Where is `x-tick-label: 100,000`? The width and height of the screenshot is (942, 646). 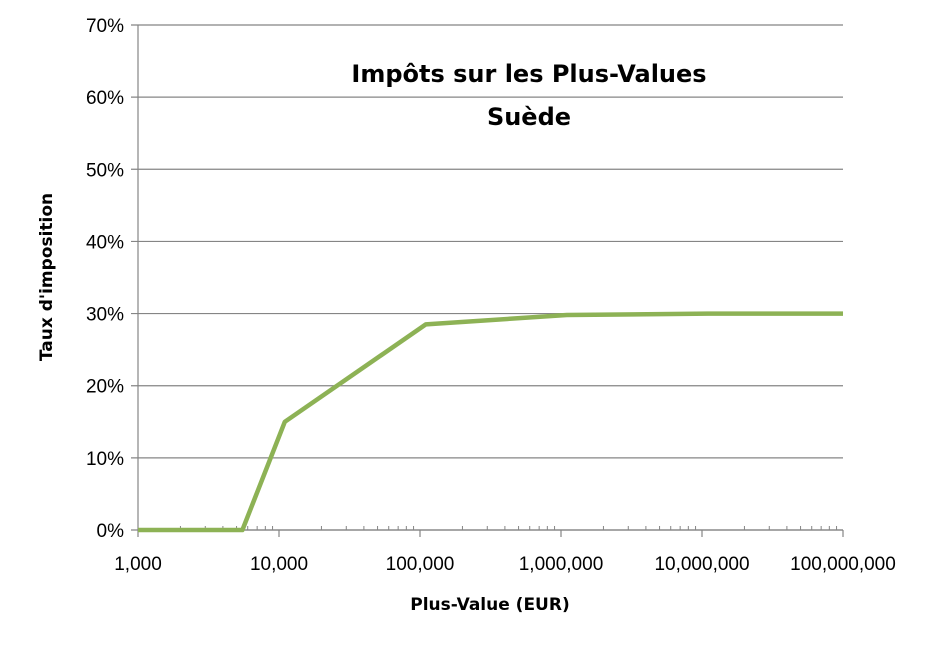 x-tick-label: 100,000 is located at coordinates (420, 564).